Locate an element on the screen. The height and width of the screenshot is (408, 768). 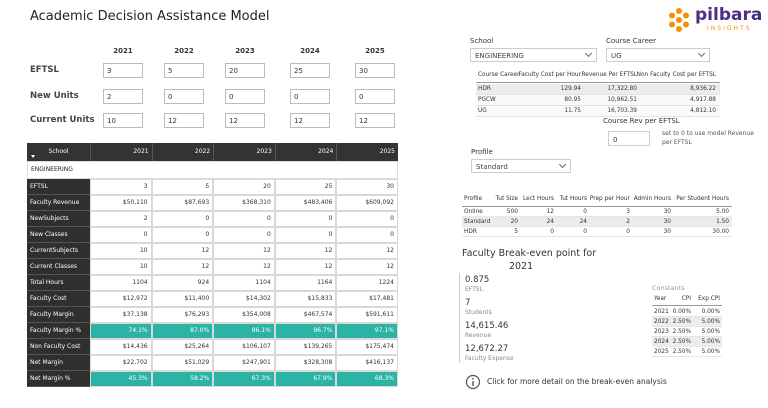
table-cell: 74.1% is located at coordinates (121, 331).